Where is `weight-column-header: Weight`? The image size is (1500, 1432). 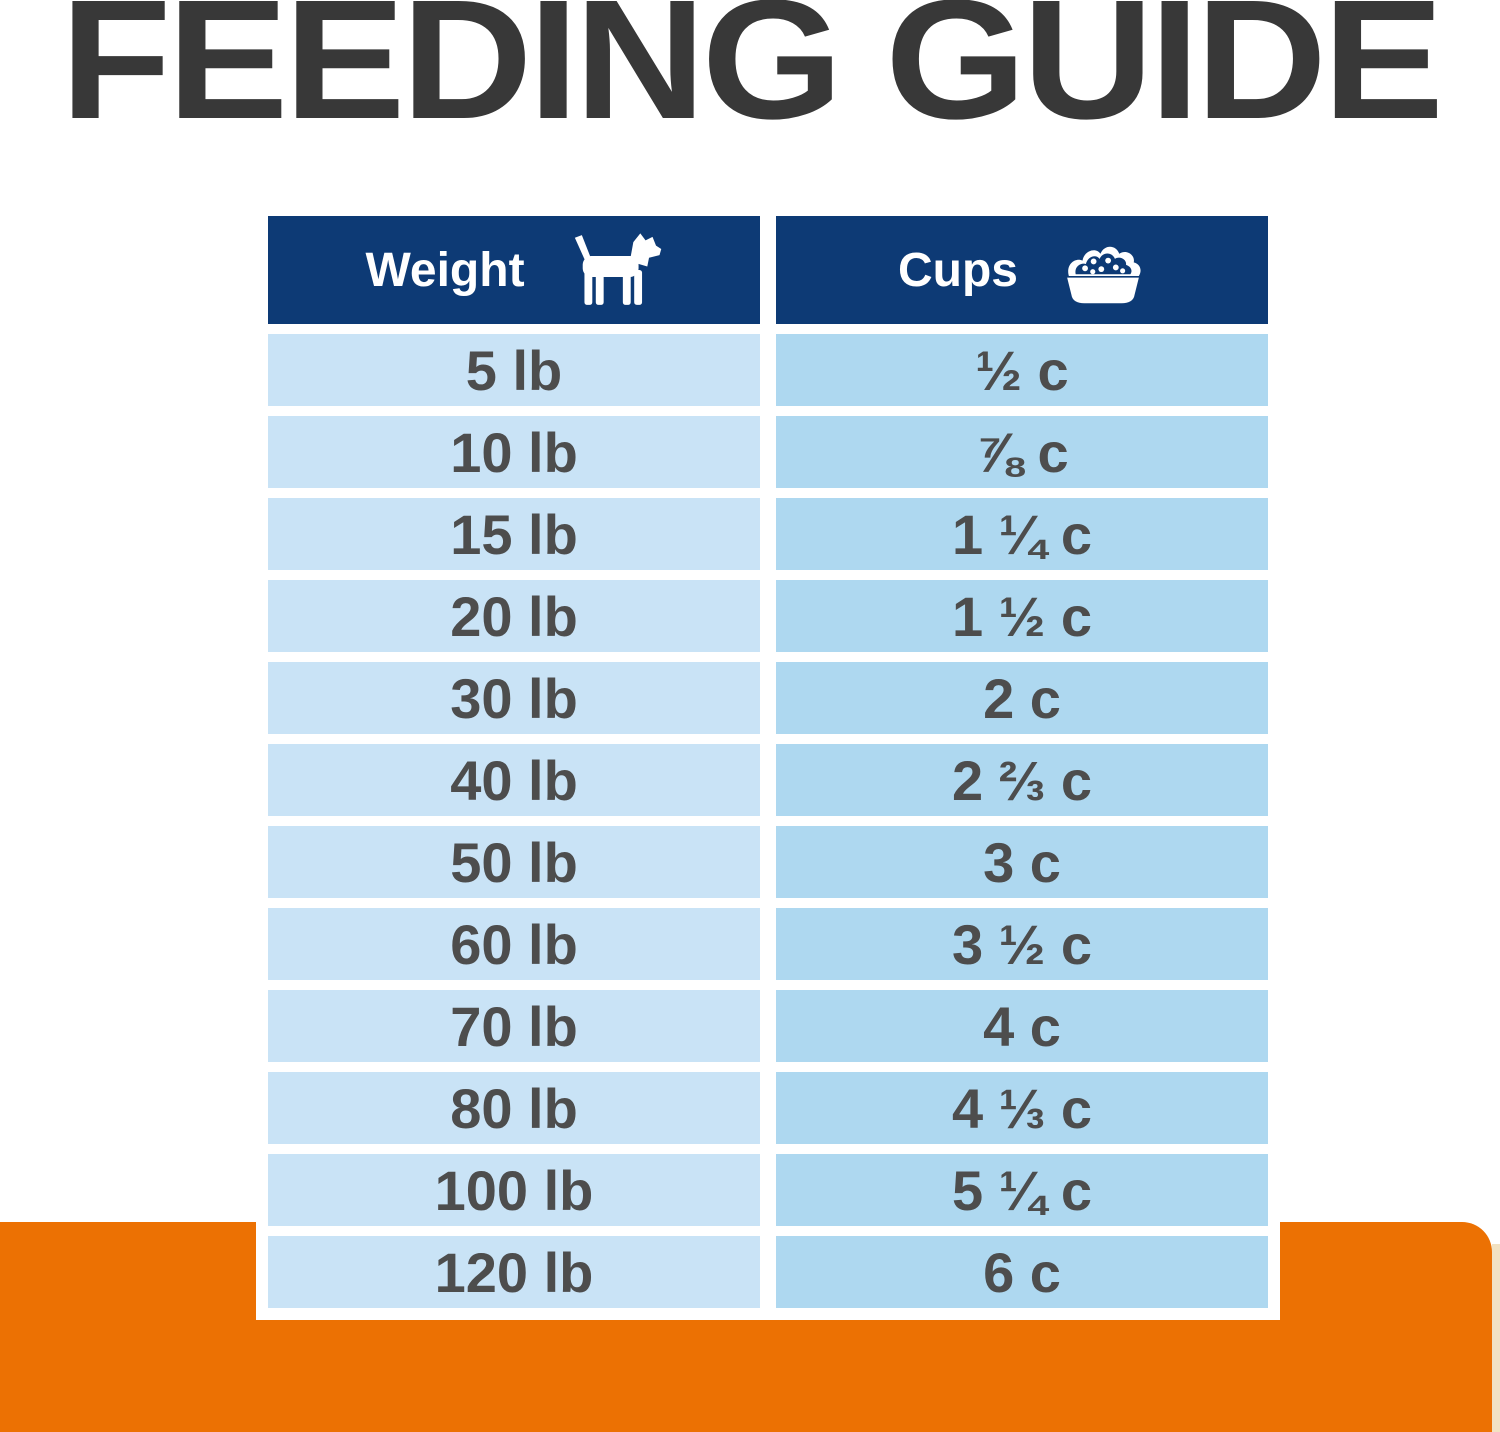
weight-column-header: Weight is located at coordinates (514, 270).